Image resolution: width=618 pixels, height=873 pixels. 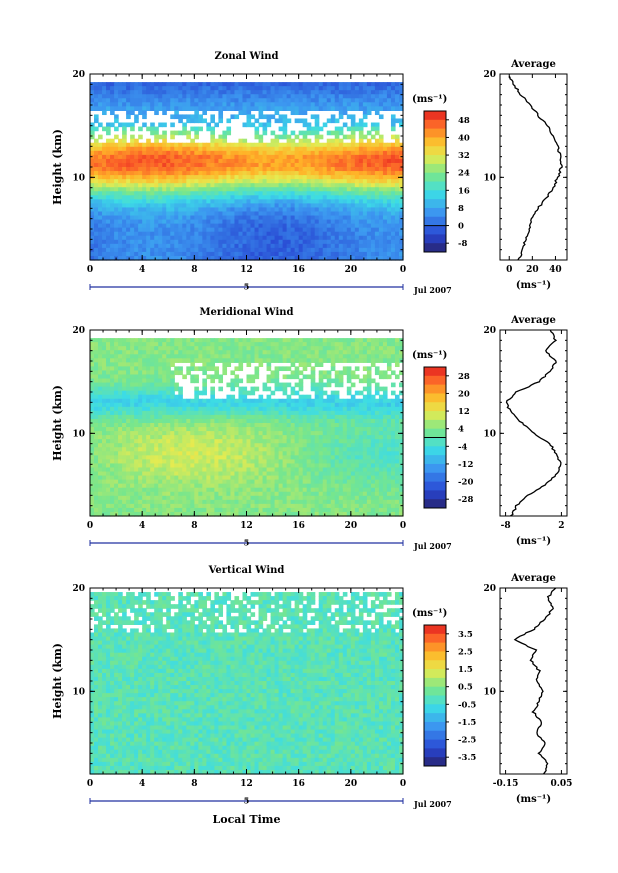 What do you see at coordinates (464, 191) in the screenshot?
I see `colorbar-tick-label: 16` at bounding box center [464, 191].